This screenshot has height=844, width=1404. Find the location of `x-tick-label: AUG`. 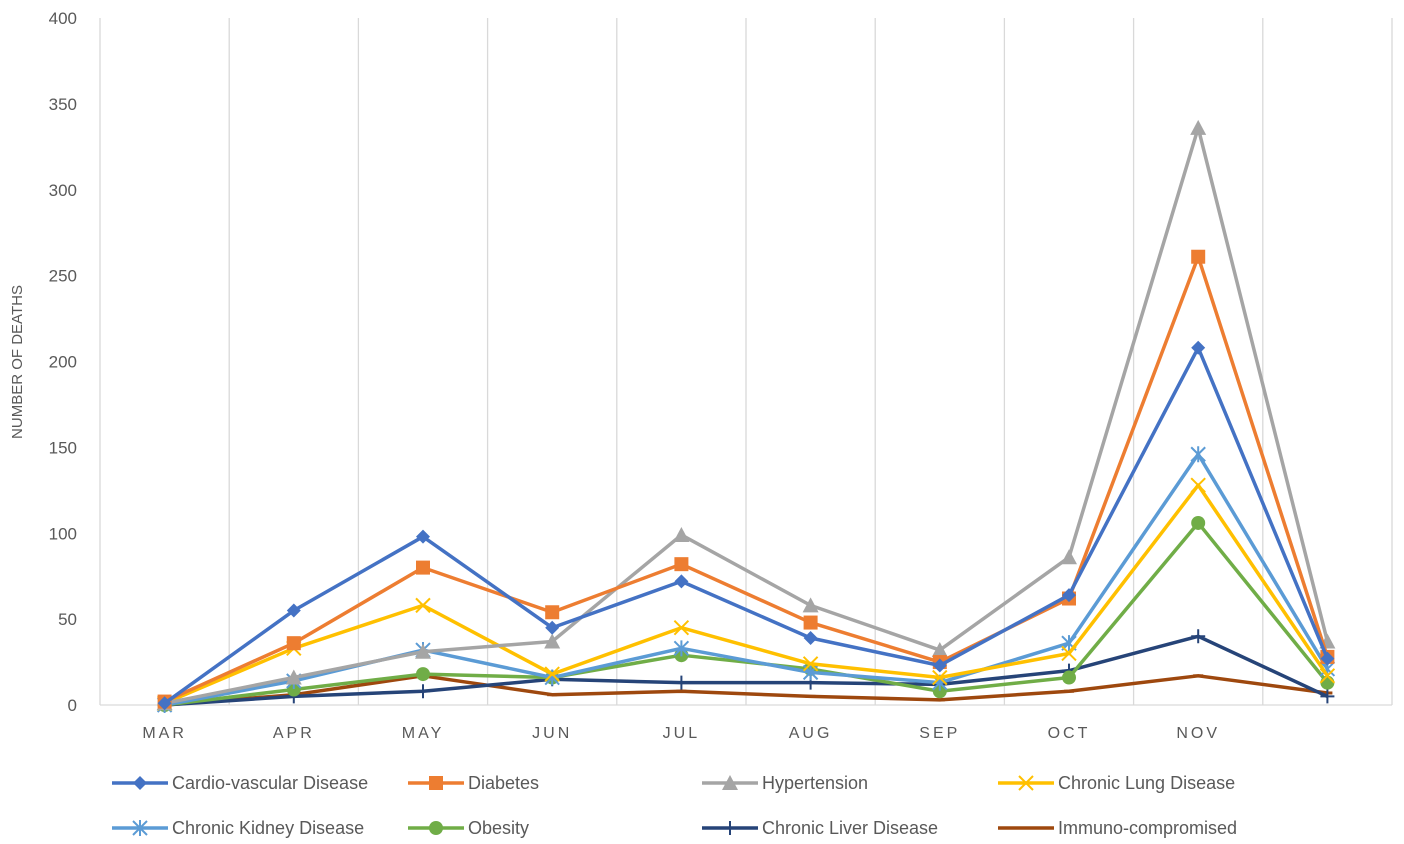

x-tick-label: AUG is located at coordinates (811, 733).